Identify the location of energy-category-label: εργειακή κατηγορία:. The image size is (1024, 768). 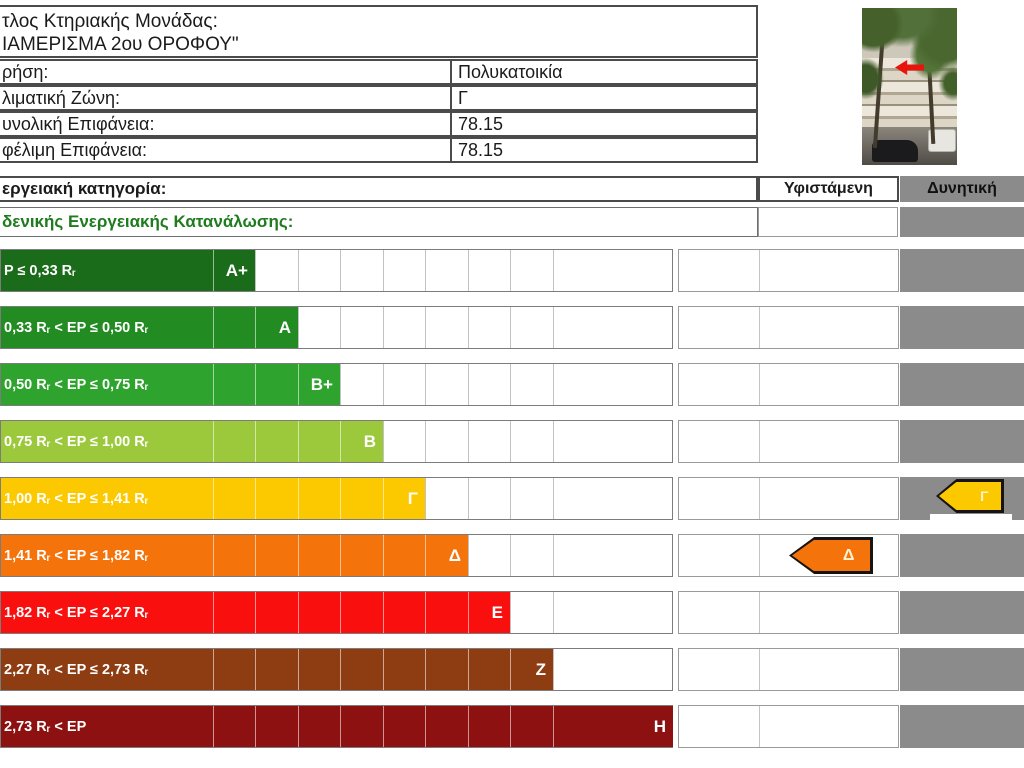
(379, 189).